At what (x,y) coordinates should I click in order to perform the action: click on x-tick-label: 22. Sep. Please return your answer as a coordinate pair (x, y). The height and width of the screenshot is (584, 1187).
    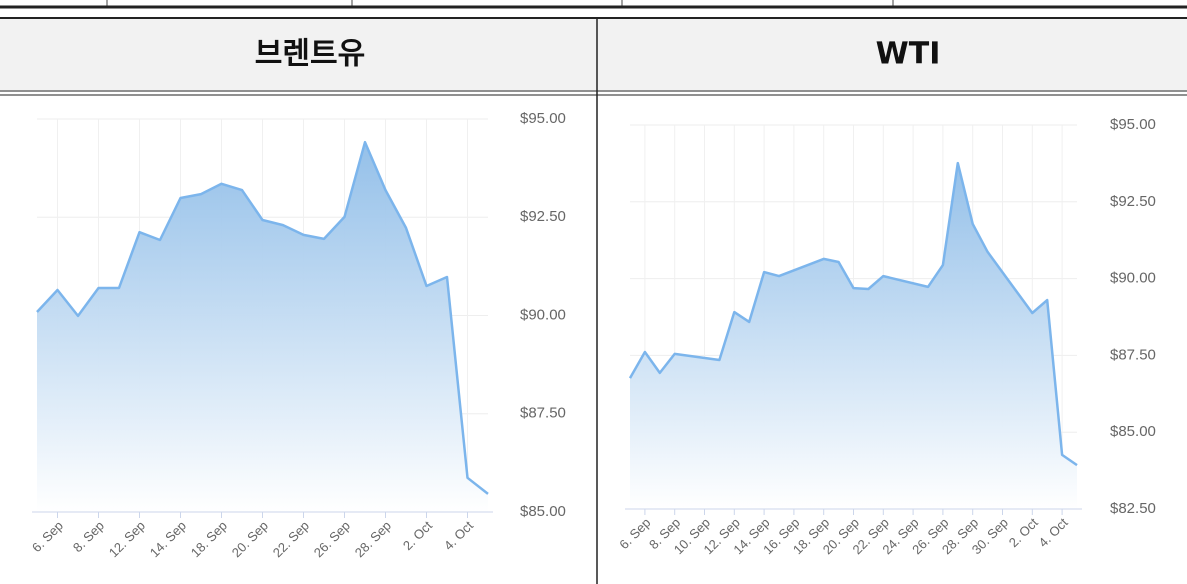
    Looking at the image, I should click on (291, 539).